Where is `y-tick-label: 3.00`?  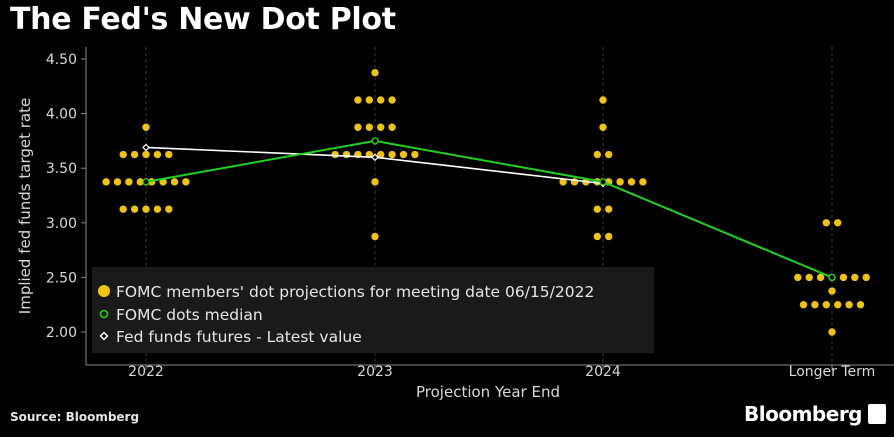
y-tick-label: 3.00 is located at coordinates (61, 224).